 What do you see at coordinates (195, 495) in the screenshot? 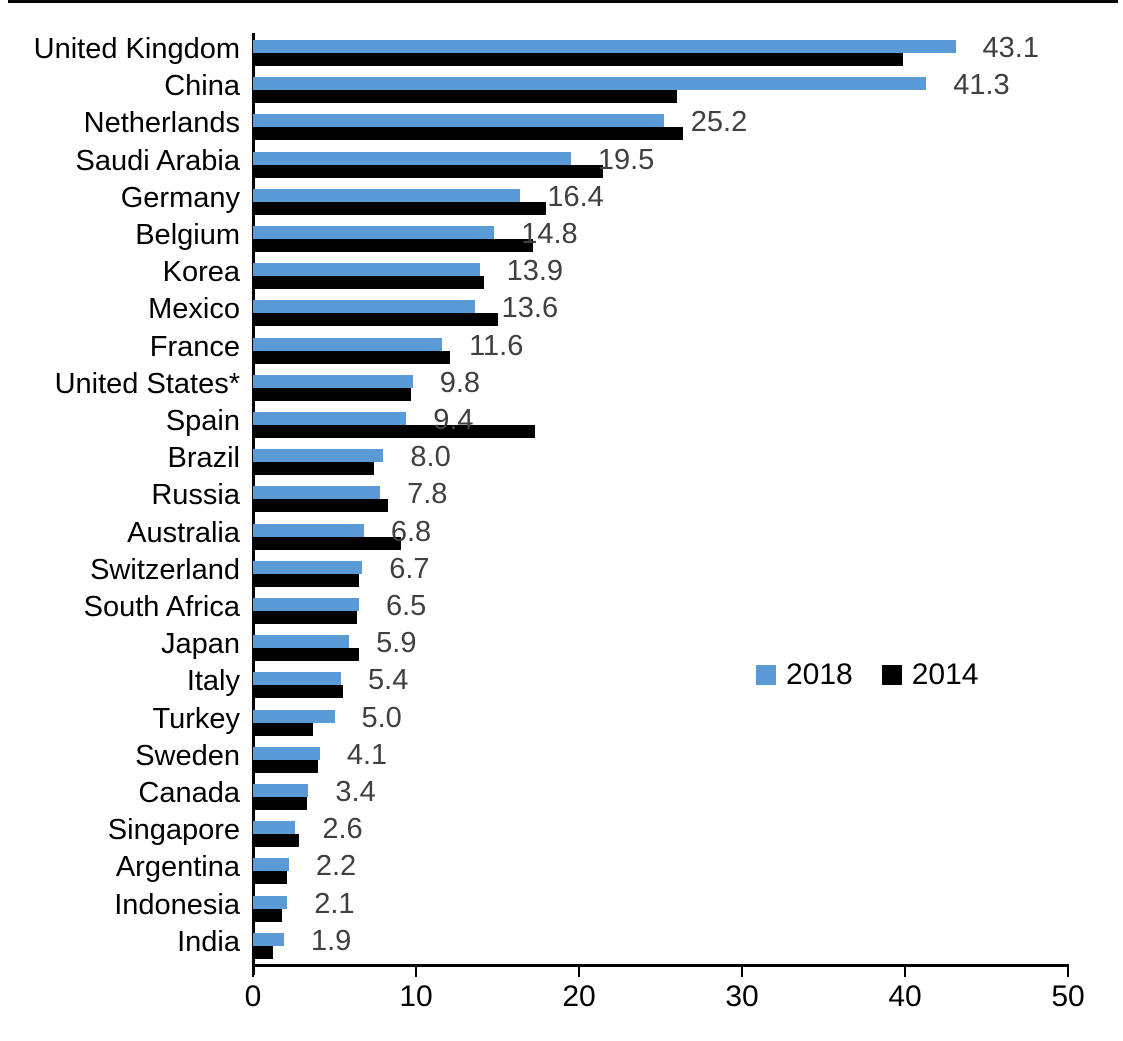
I see `category-label: Russia` at bounding box center [195, 495].